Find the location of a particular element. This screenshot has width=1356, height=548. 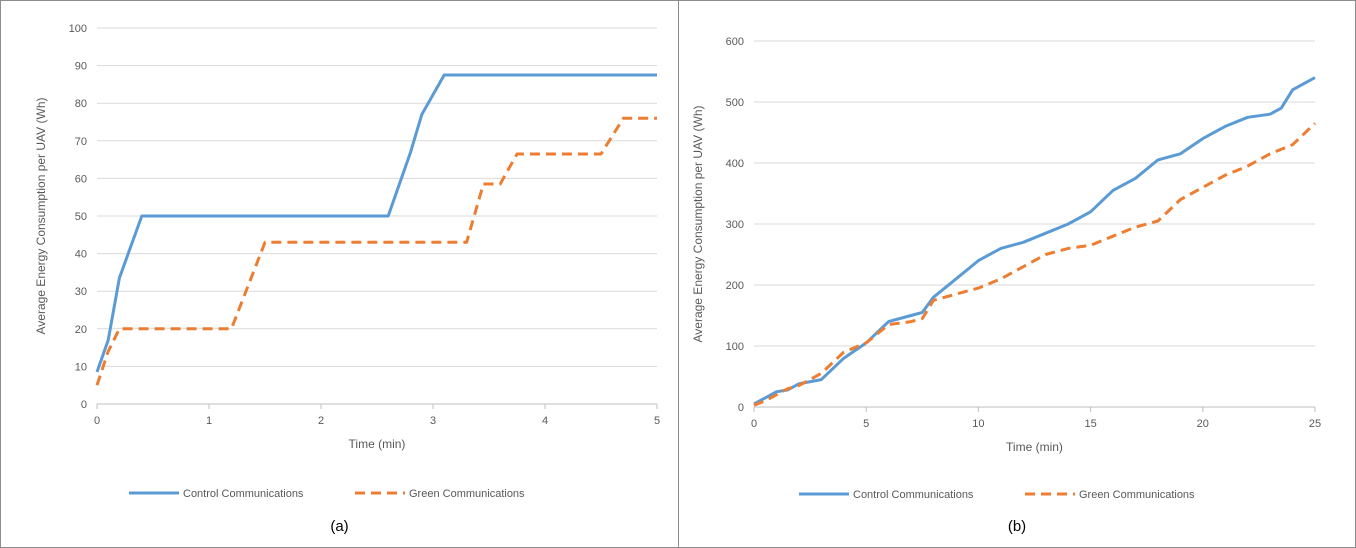

caption-b: (b) is located at coordinates (1017, 526).